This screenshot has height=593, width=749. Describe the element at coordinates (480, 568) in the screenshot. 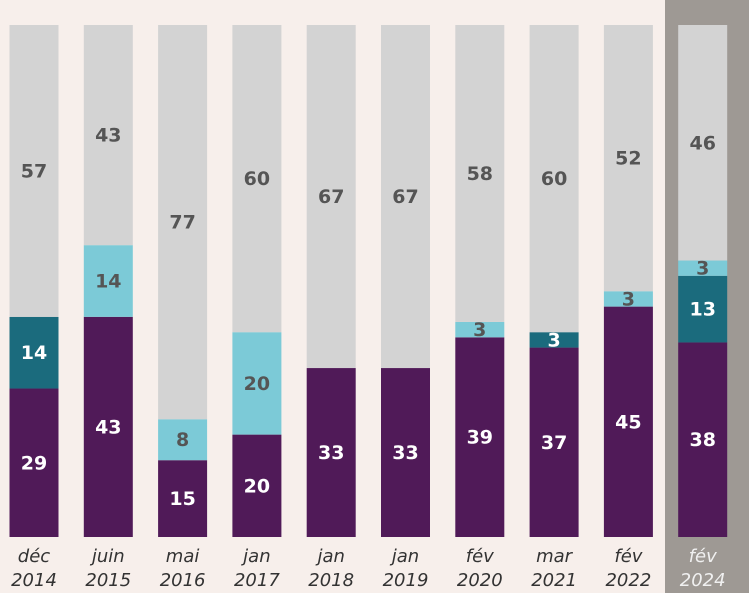

I see `x-tick-label: fév 2020` at that location.